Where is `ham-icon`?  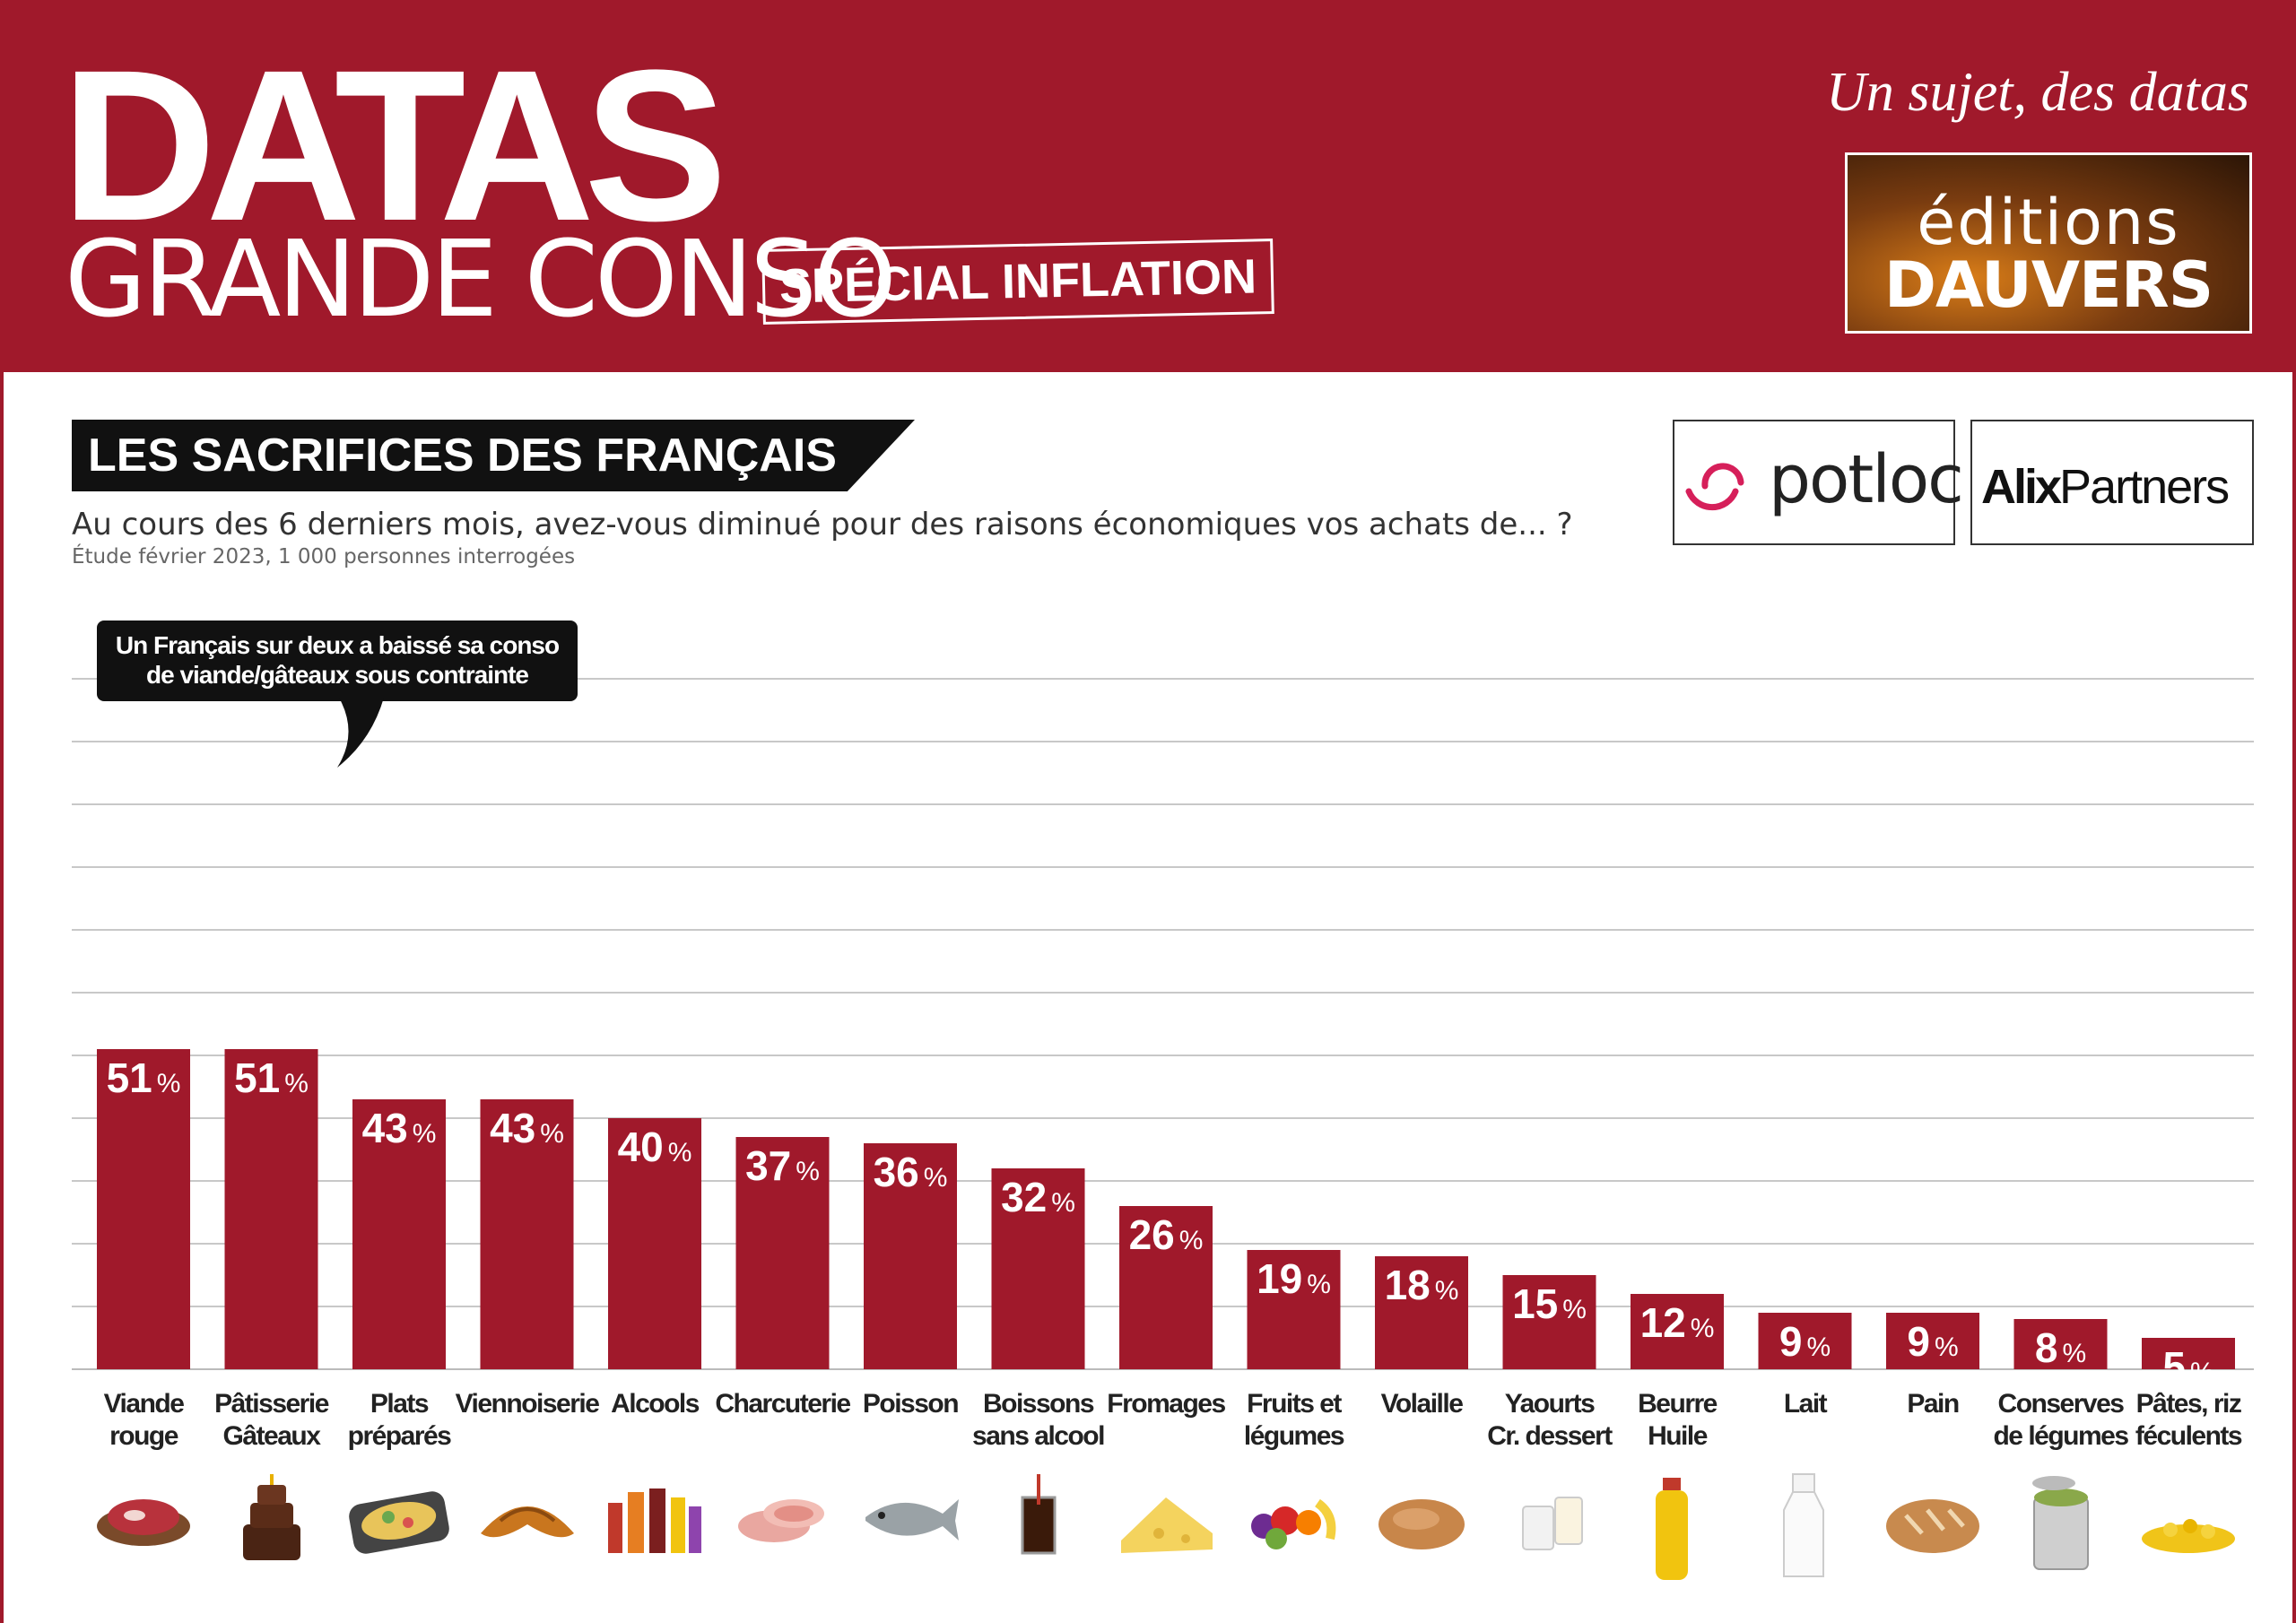
ham-icon is located at coordinates (780, 1520).